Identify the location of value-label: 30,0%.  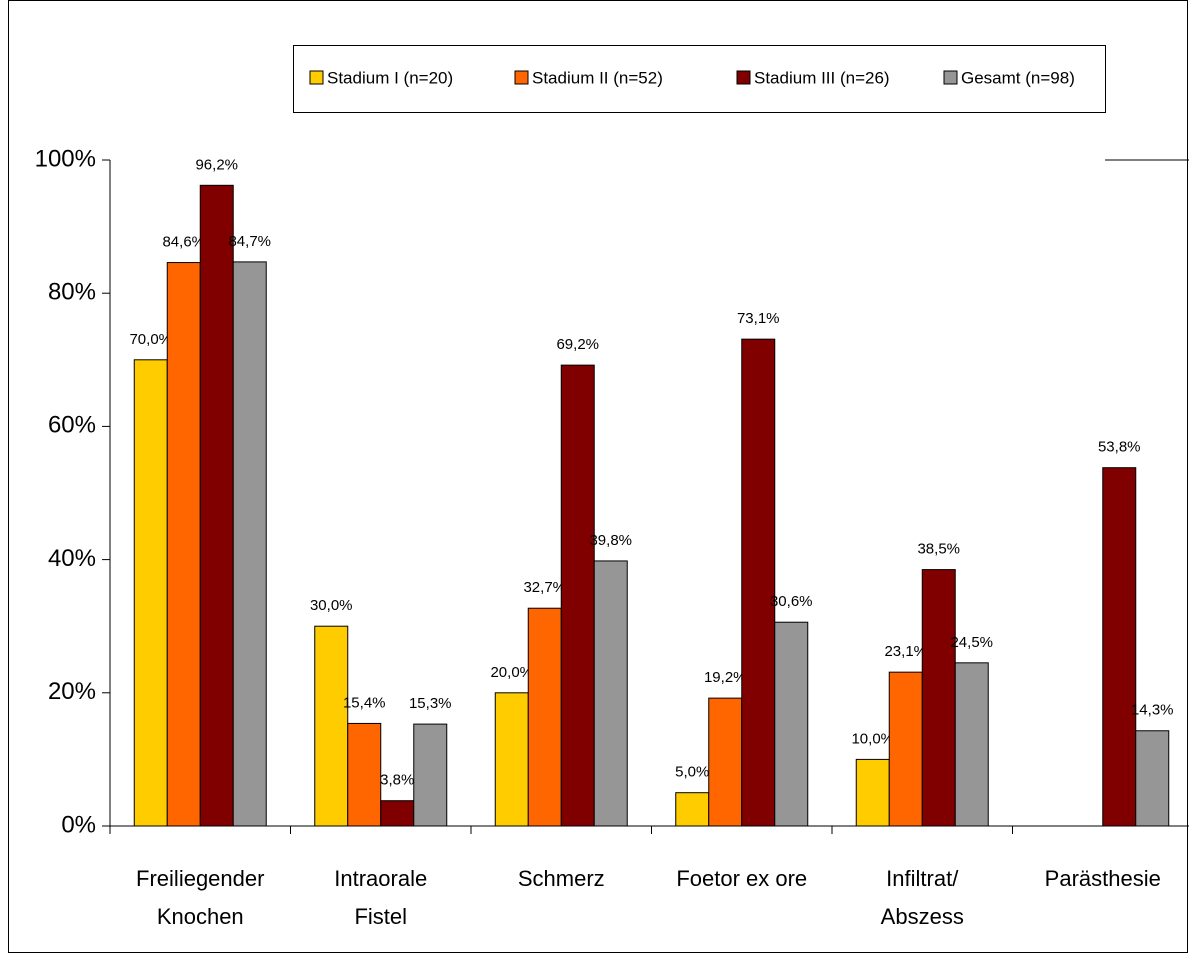
(331, 605).